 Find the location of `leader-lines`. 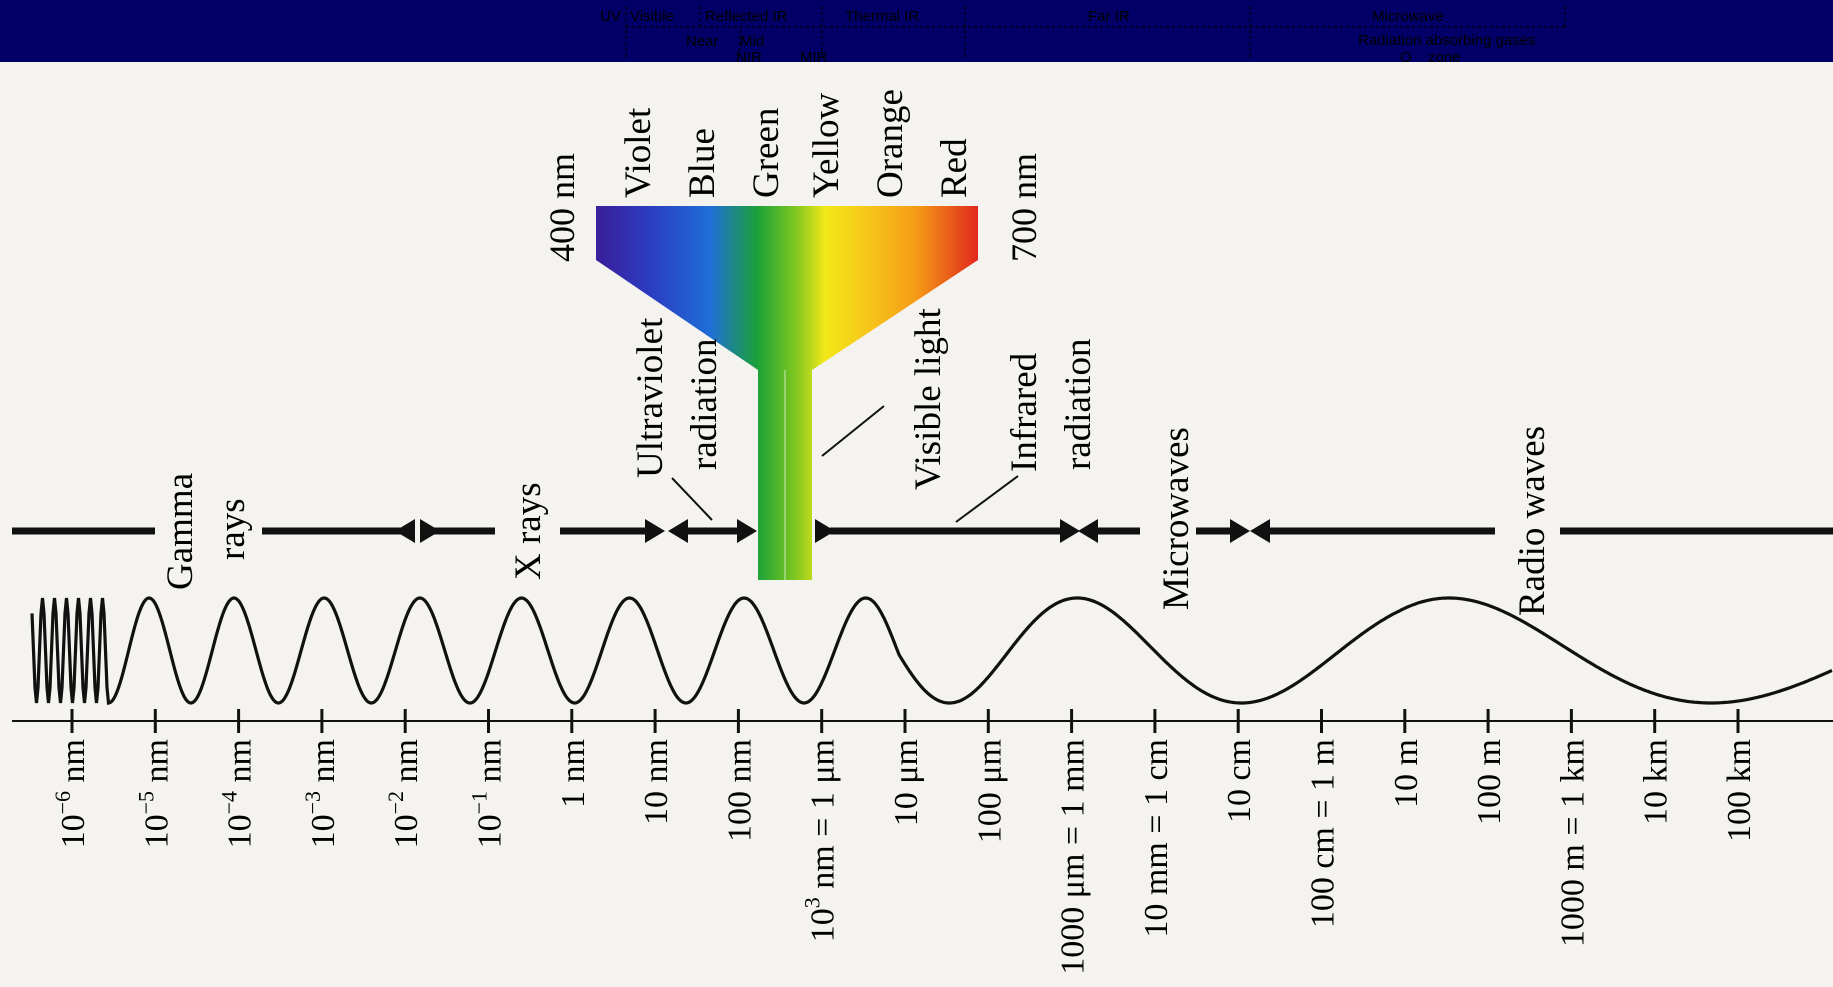

leader-lines is located at coordinates (845, 464).